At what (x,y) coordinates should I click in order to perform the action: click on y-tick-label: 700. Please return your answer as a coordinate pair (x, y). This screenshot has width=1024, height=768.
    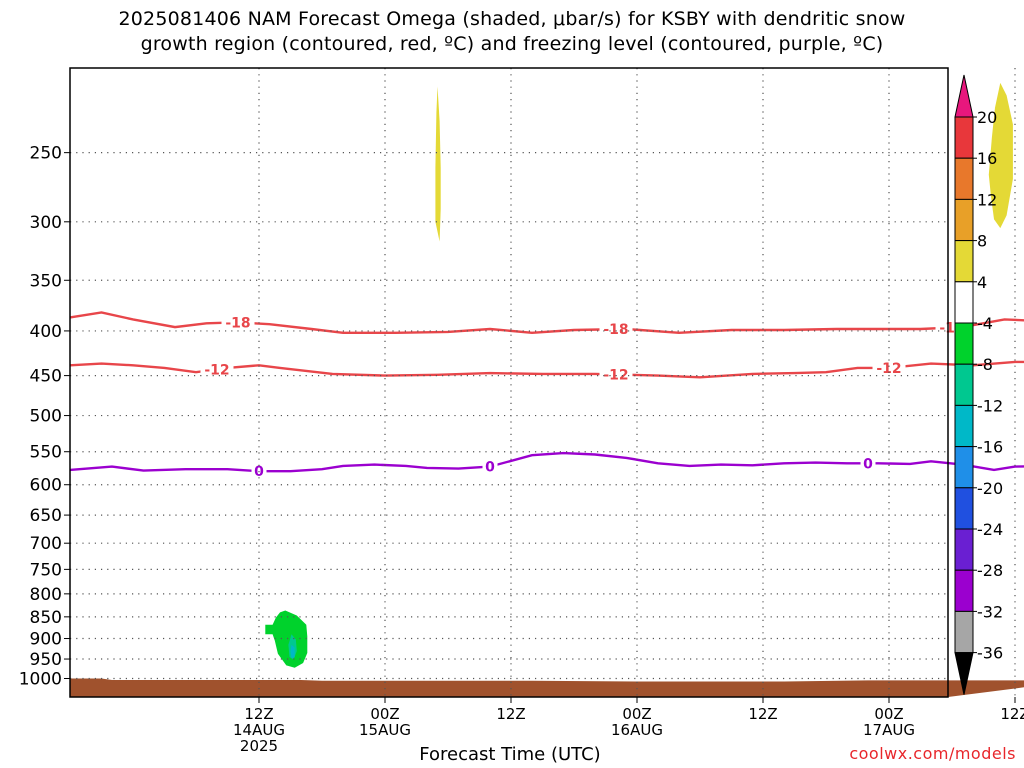
    Looking at the image, I should click on (46, 544).